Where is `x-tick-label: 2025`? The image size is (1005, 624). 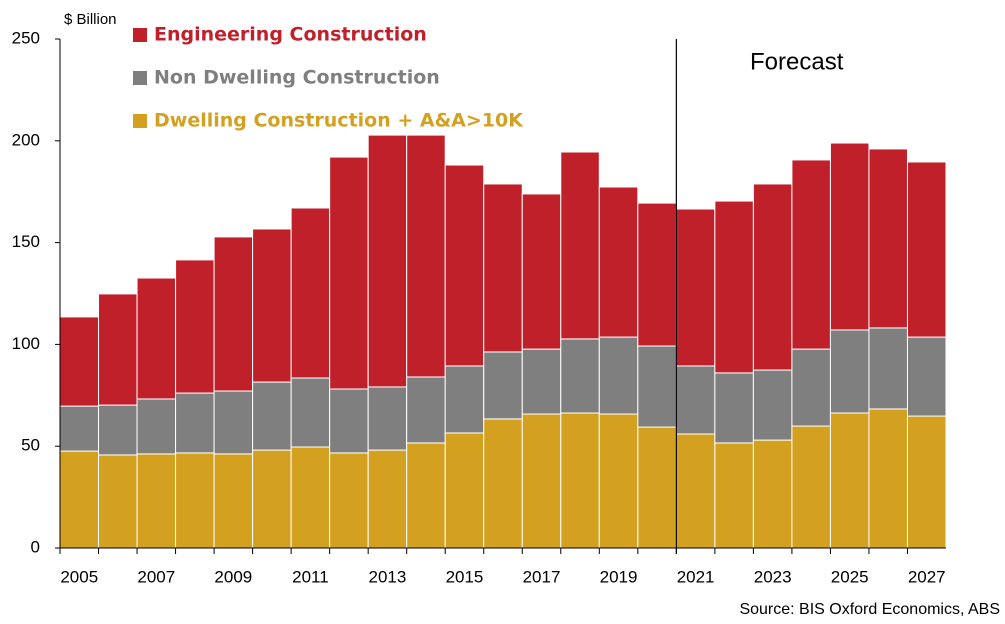 x-tick-label: 2025 is located at coordinates (850, 576).